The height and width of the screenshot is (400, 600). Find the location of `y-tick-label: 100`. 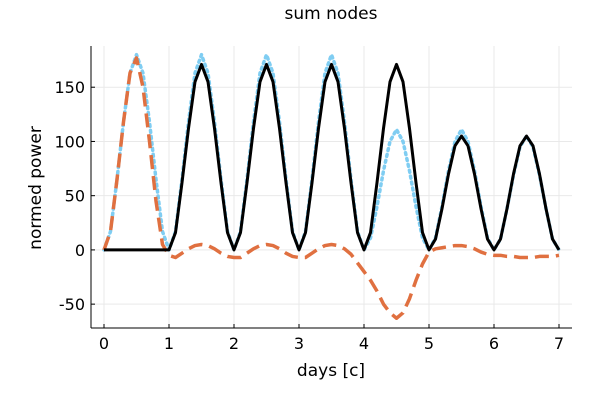

y-tick-label: 100 is located at coordinates (69, 141).